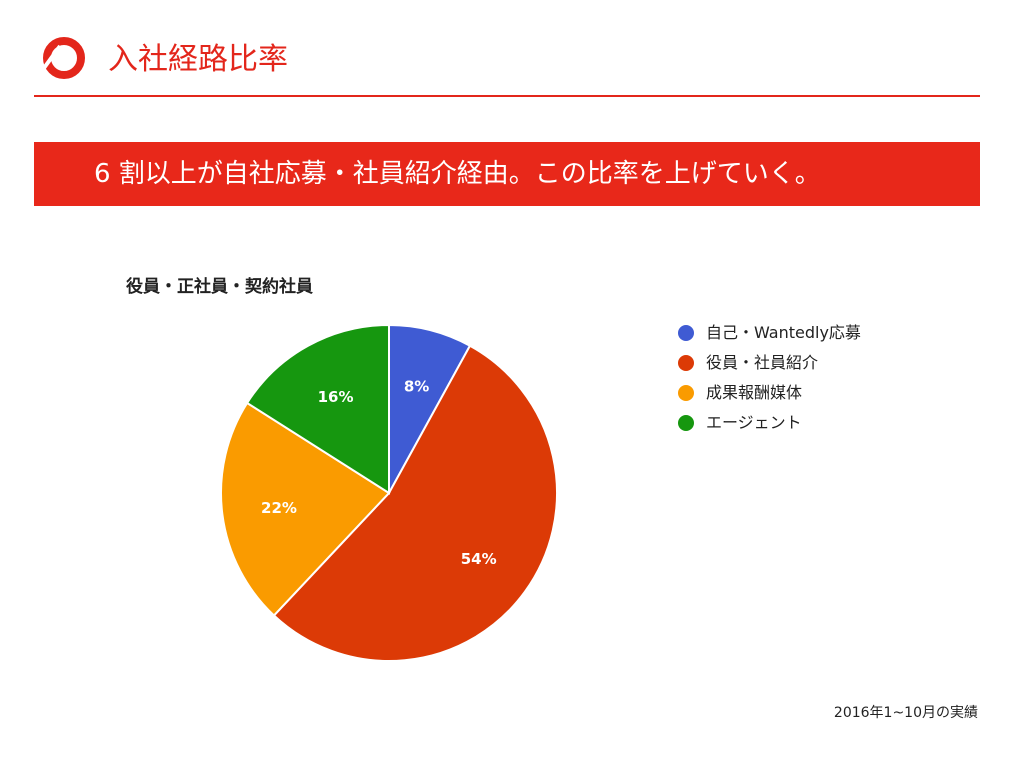 This screenshot has width=1024, height=768. I want to click on pie-chart-canvas: 8% 54% 22% 16%, so click(389, 492).